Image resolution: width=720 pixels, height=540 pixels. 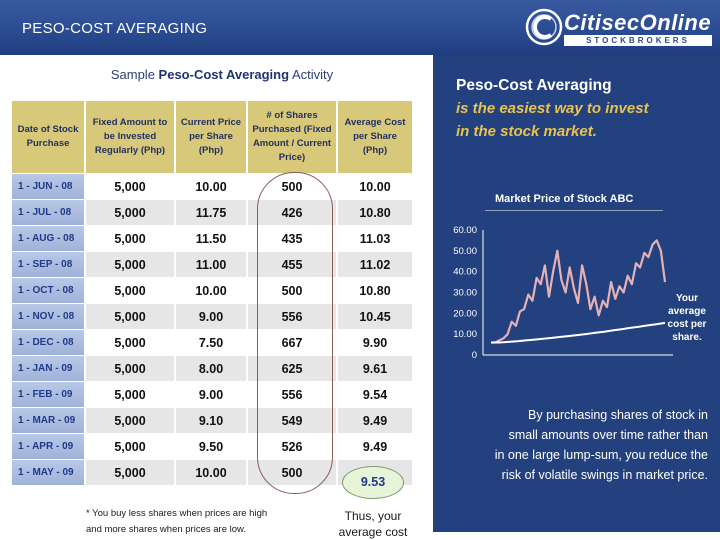 I want to click on cell-date: 1 - NOV - 08, so click(x=49, y=316).